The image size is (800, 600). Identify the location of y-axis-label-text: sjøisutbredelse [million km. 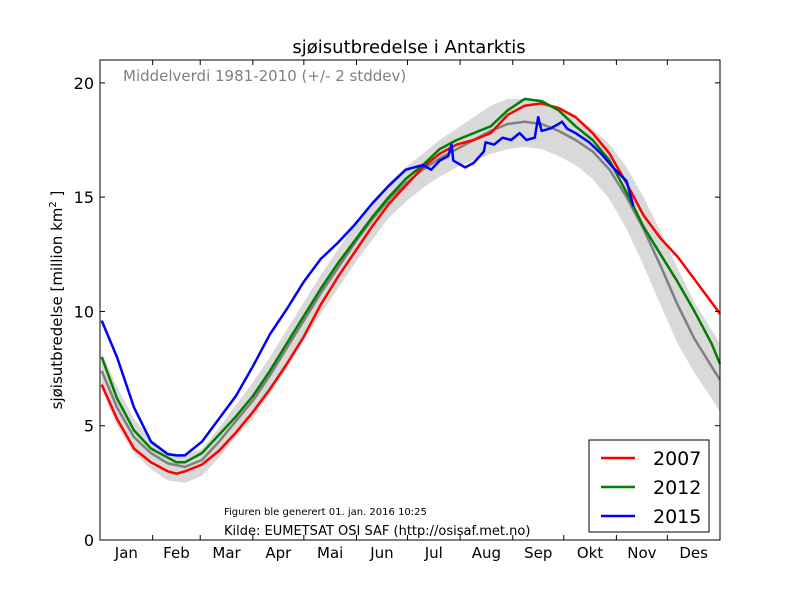
(57, 309).